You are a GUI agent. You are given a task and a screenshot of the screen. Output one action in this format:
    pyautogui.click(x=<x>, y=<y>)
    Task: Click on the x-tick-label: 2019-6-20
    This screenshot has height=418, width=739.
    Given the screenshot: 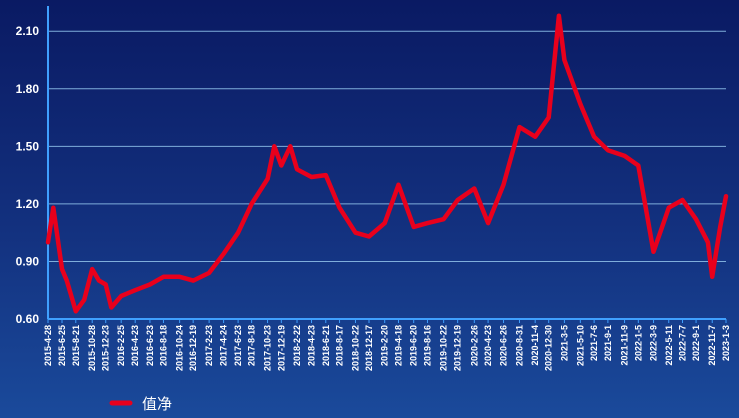 What is the action you would take?
    pyautogui.click(x=414, y=345)
    